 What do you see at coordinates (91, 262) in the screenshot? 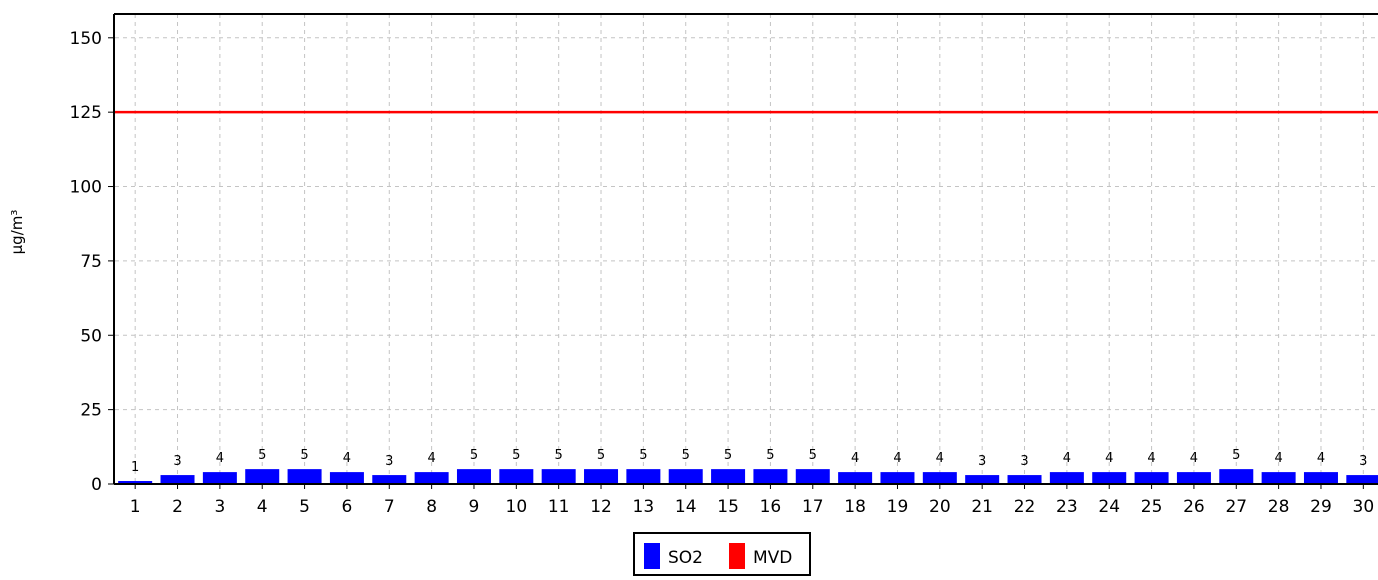
I see `y-tick-label: 75` at bounding box center [91, 262].